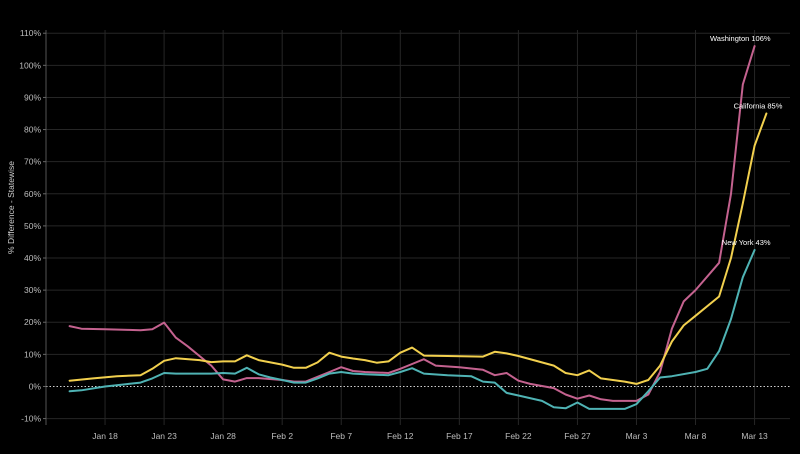 This screenshot has width=800, height=454. Describe the element at coordinates (740, 38) in the screenshot. I see `series-end-label-washington: Washington 106%` at that location.